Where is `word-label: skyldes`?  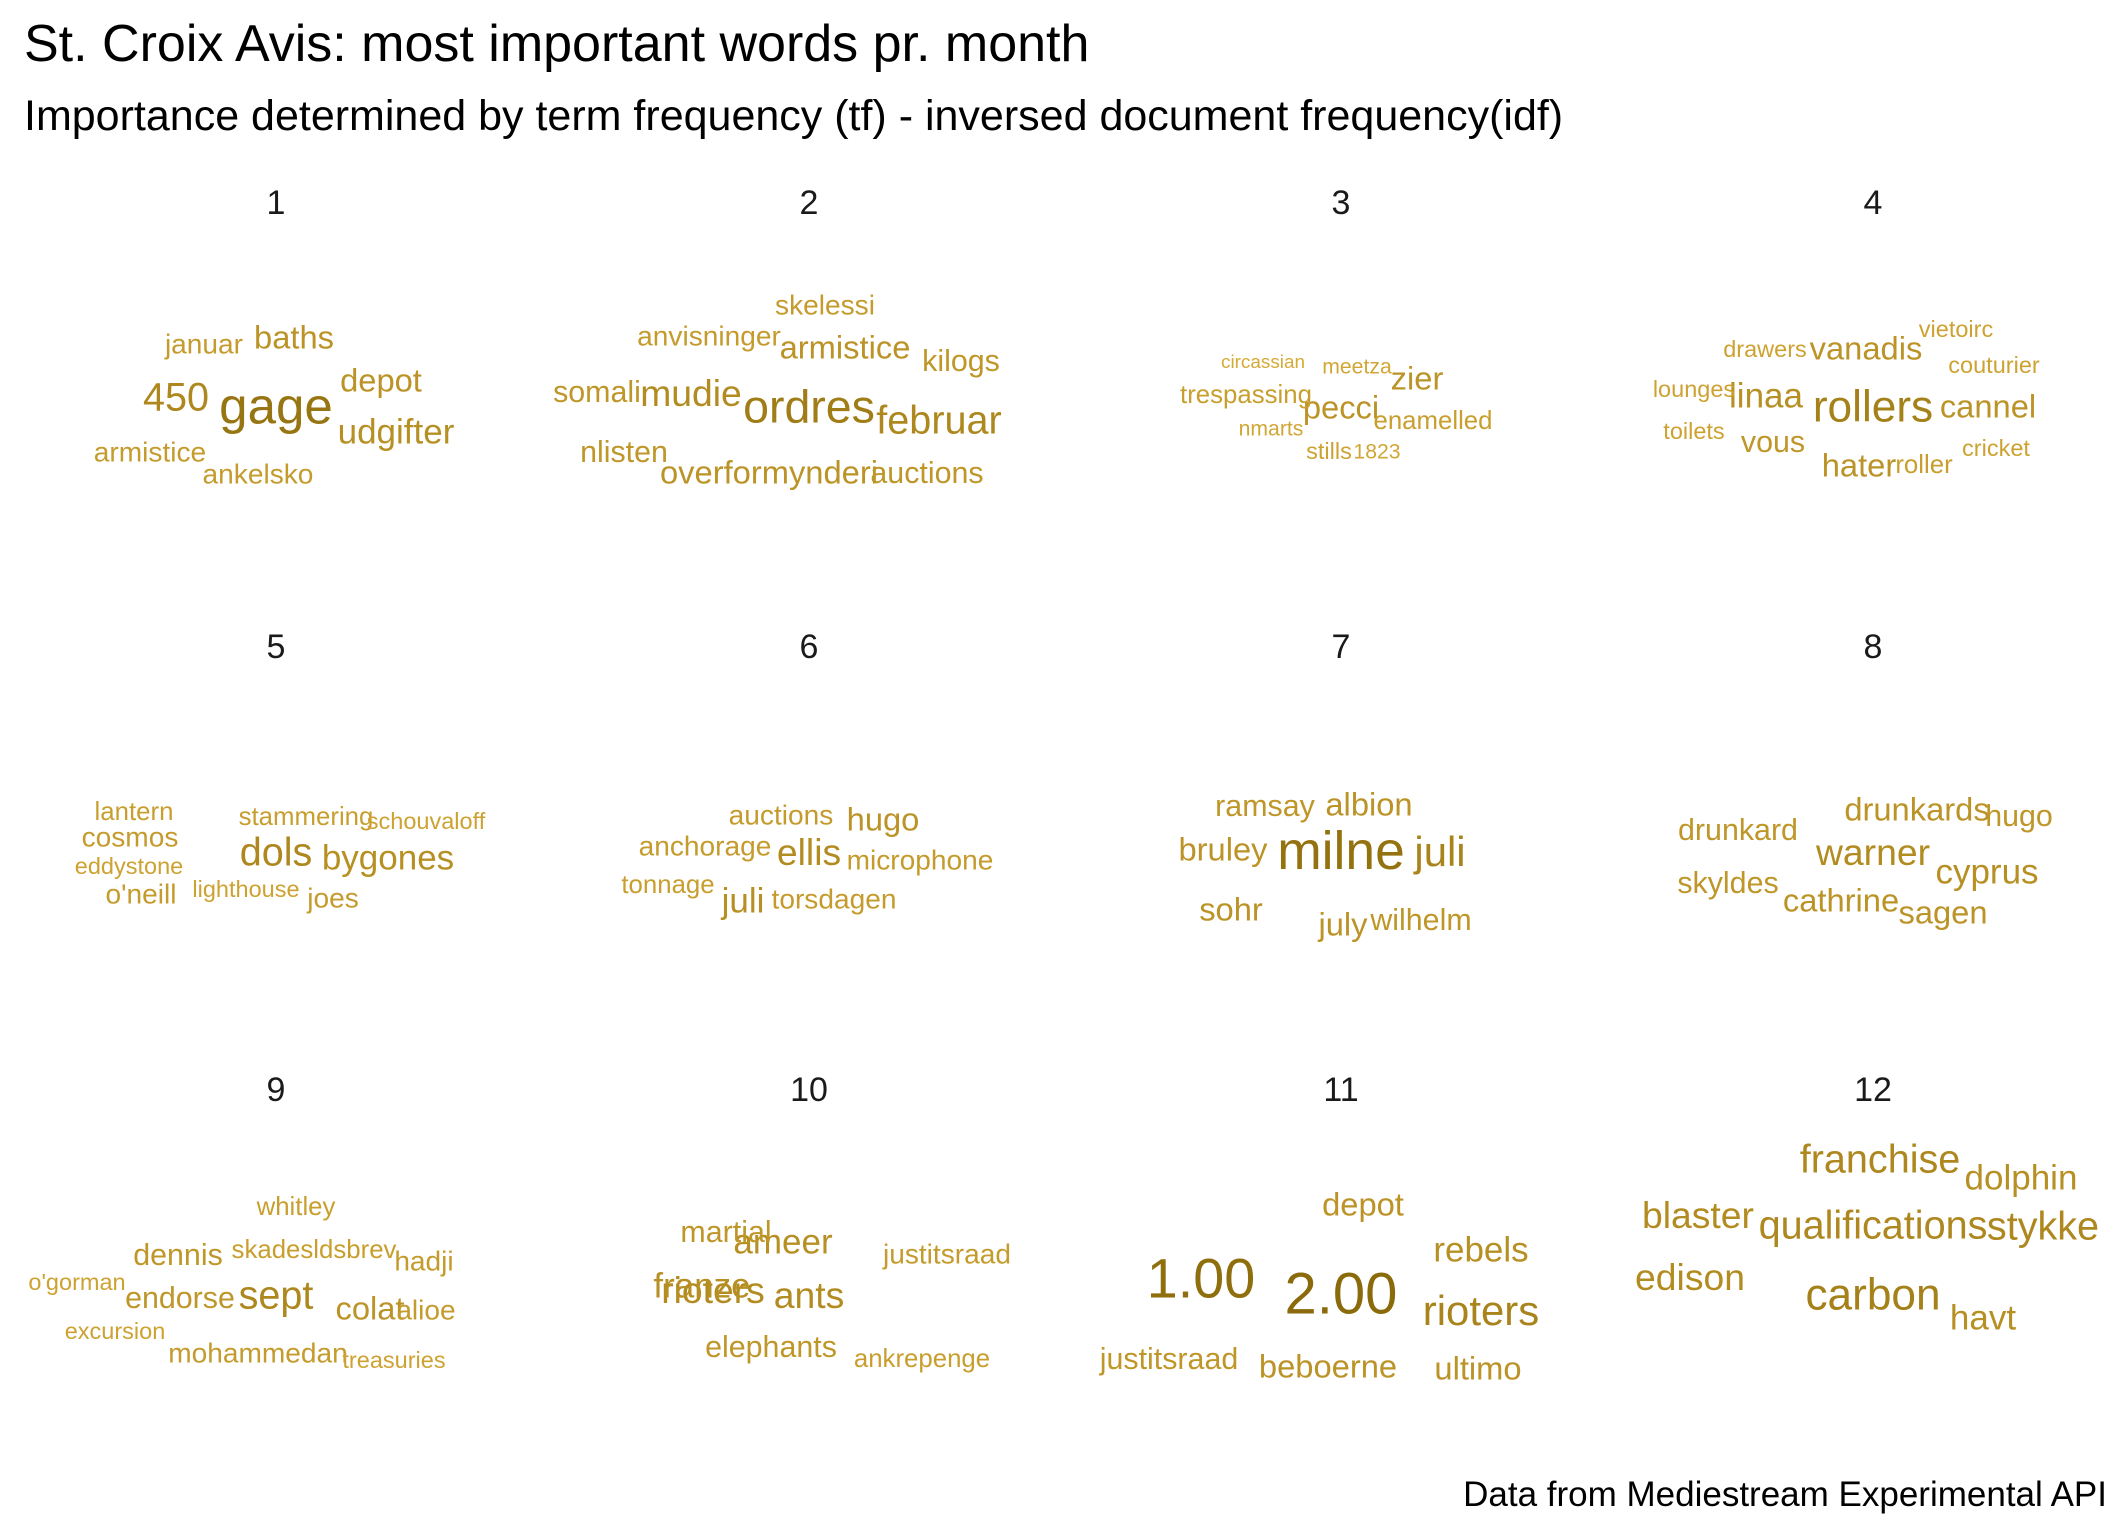
word-label: skyldes is located at coordinates (1727, 883).